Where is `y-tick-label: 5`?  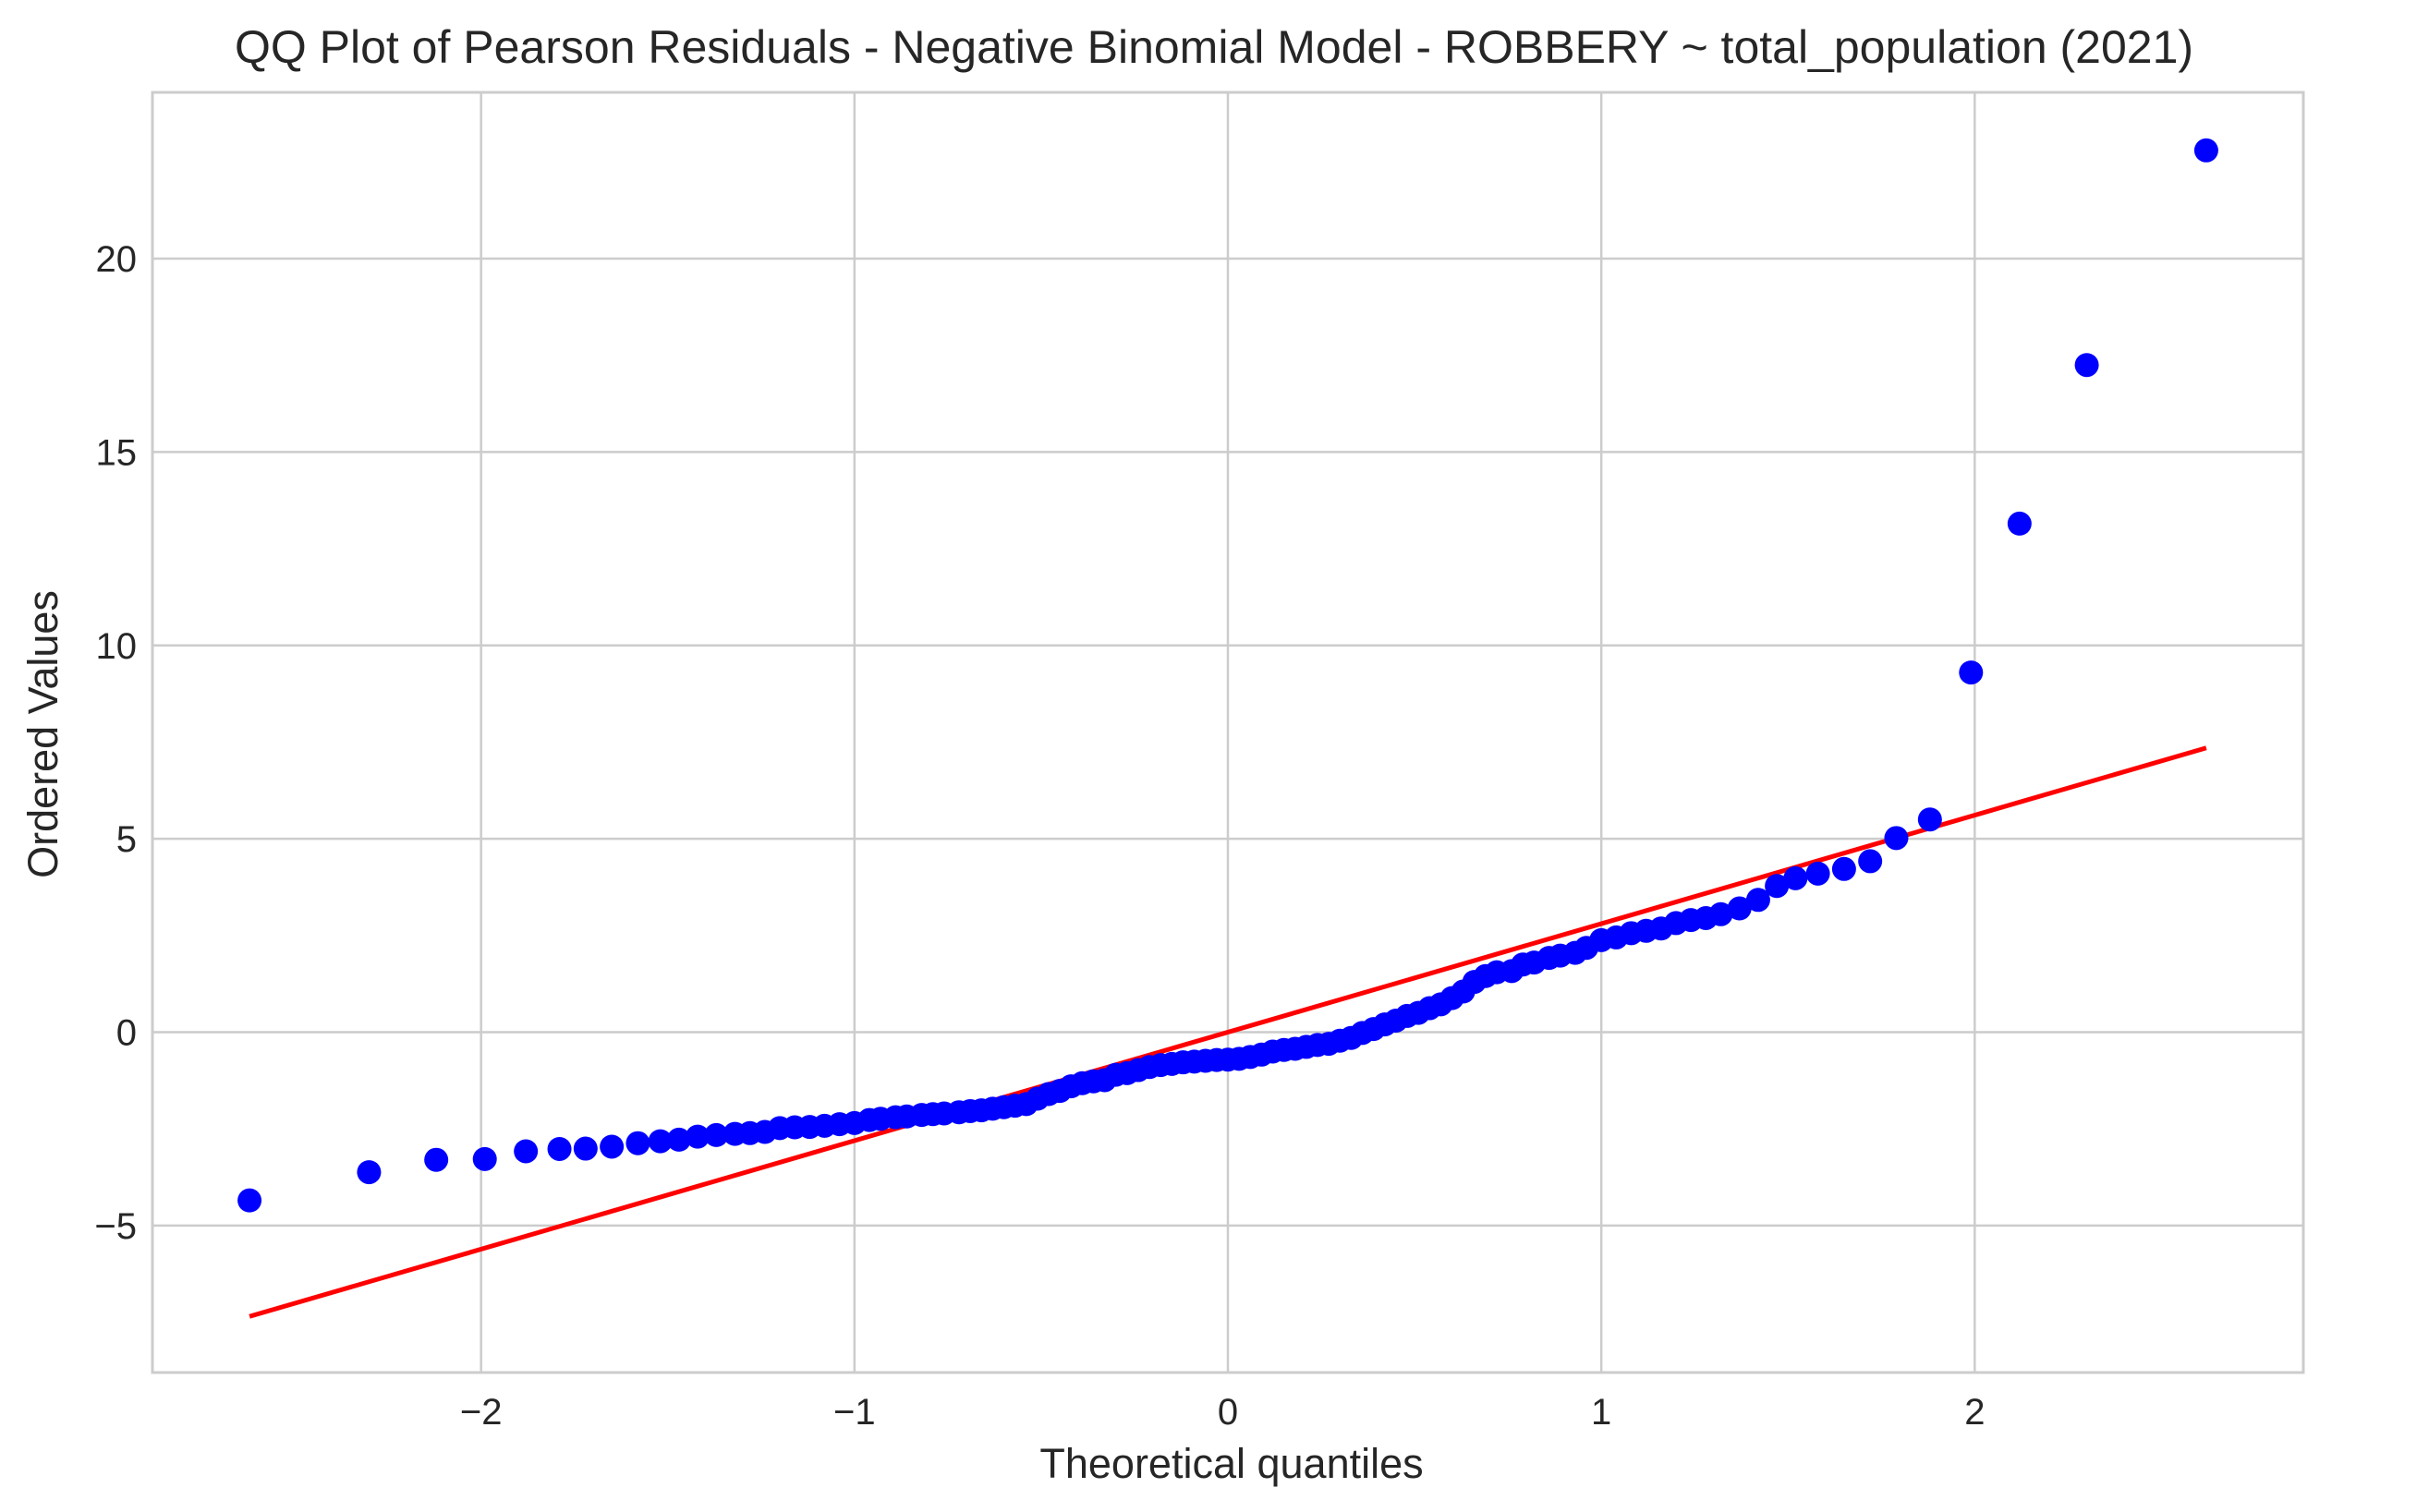
y-tick-label: 5 is located at coordinates (126, 839).